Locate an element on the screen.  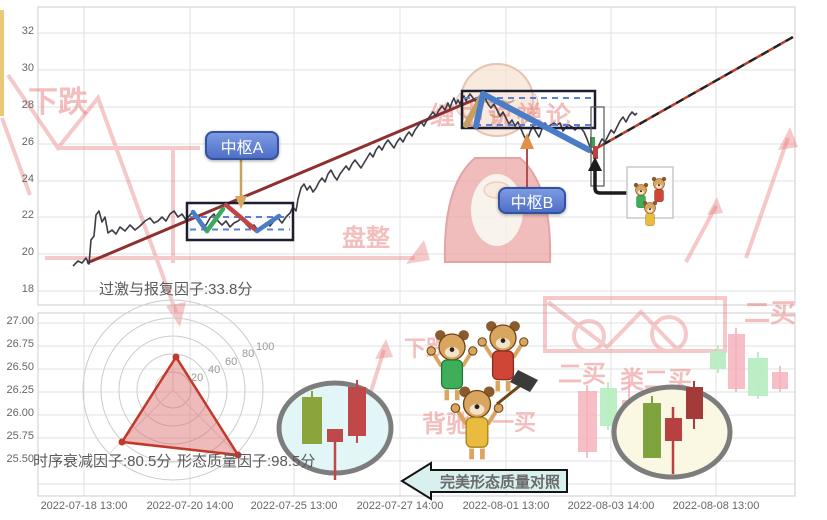
y-axis-label: 26.00 is located at coordinates (20, 413).